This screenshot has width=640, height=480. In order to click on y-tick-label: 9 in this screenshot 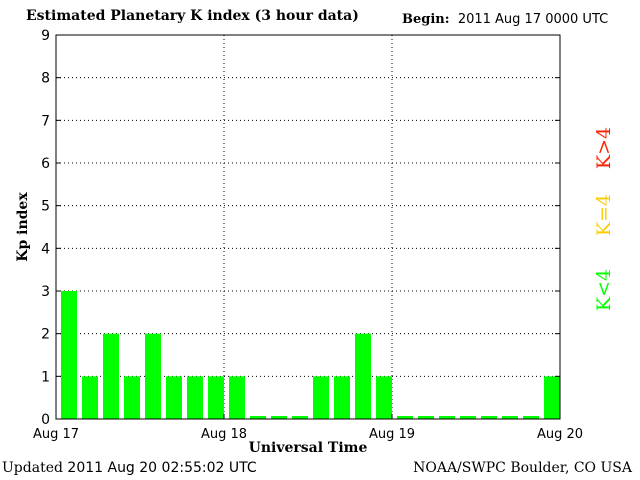, I will do `click(45, 36)`.